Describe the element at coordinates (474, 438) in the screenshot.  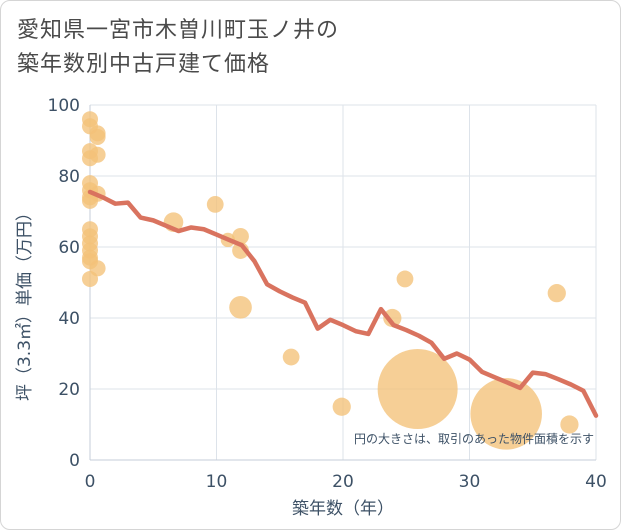
I see `bubble-size-note: 円の大きさは、取引のあった物件面積を示す` at that location.